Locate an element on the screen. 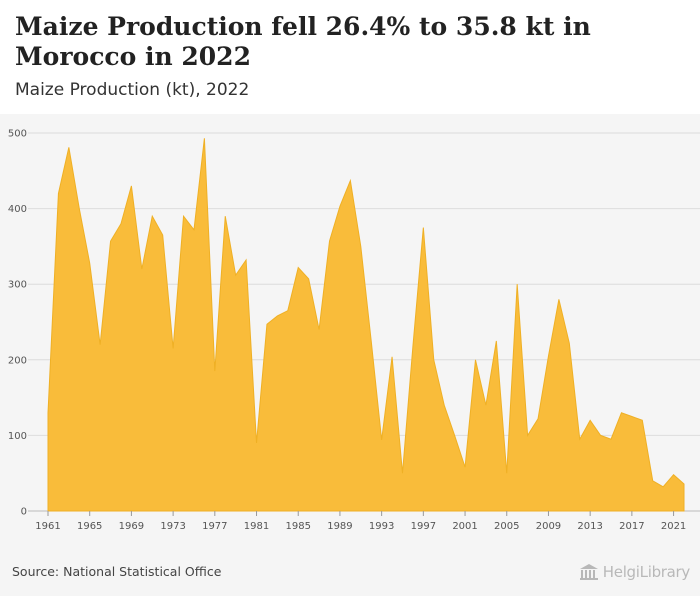 The height and width of the screenshot is (596, 700). x-tick-label: 2021 is located at coordinates (673, 526).